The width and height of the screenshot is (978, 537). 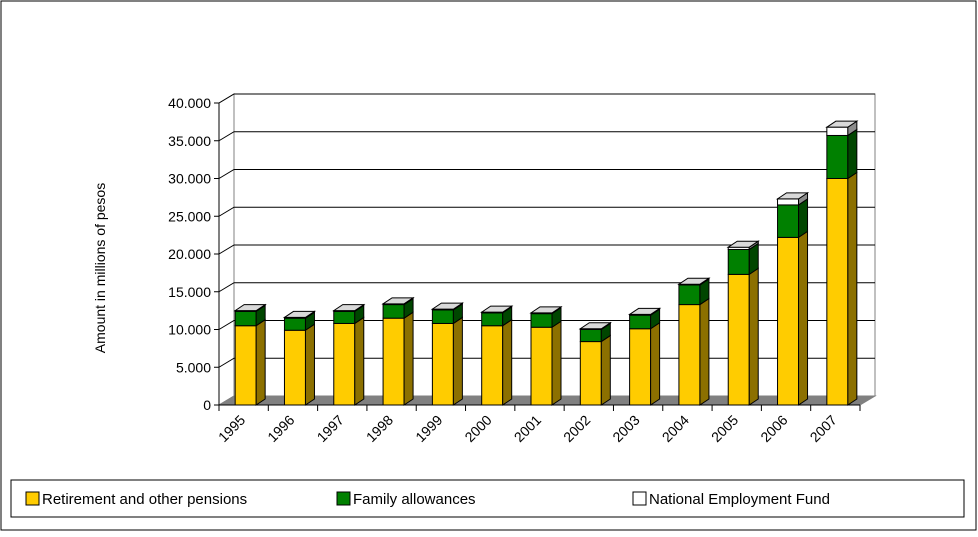 What do you see at coordinates (193, 367) in the screenshot?
I see `y-tick-label: 5.000` at bounding box center [193, 367].